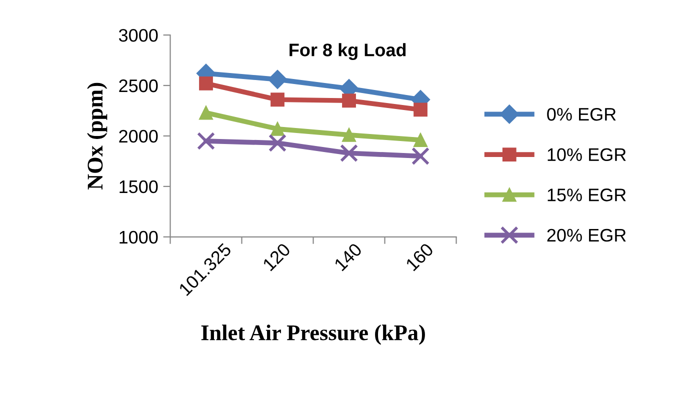  I want to click on legend-label: 15% EGR, so click(587, 195).